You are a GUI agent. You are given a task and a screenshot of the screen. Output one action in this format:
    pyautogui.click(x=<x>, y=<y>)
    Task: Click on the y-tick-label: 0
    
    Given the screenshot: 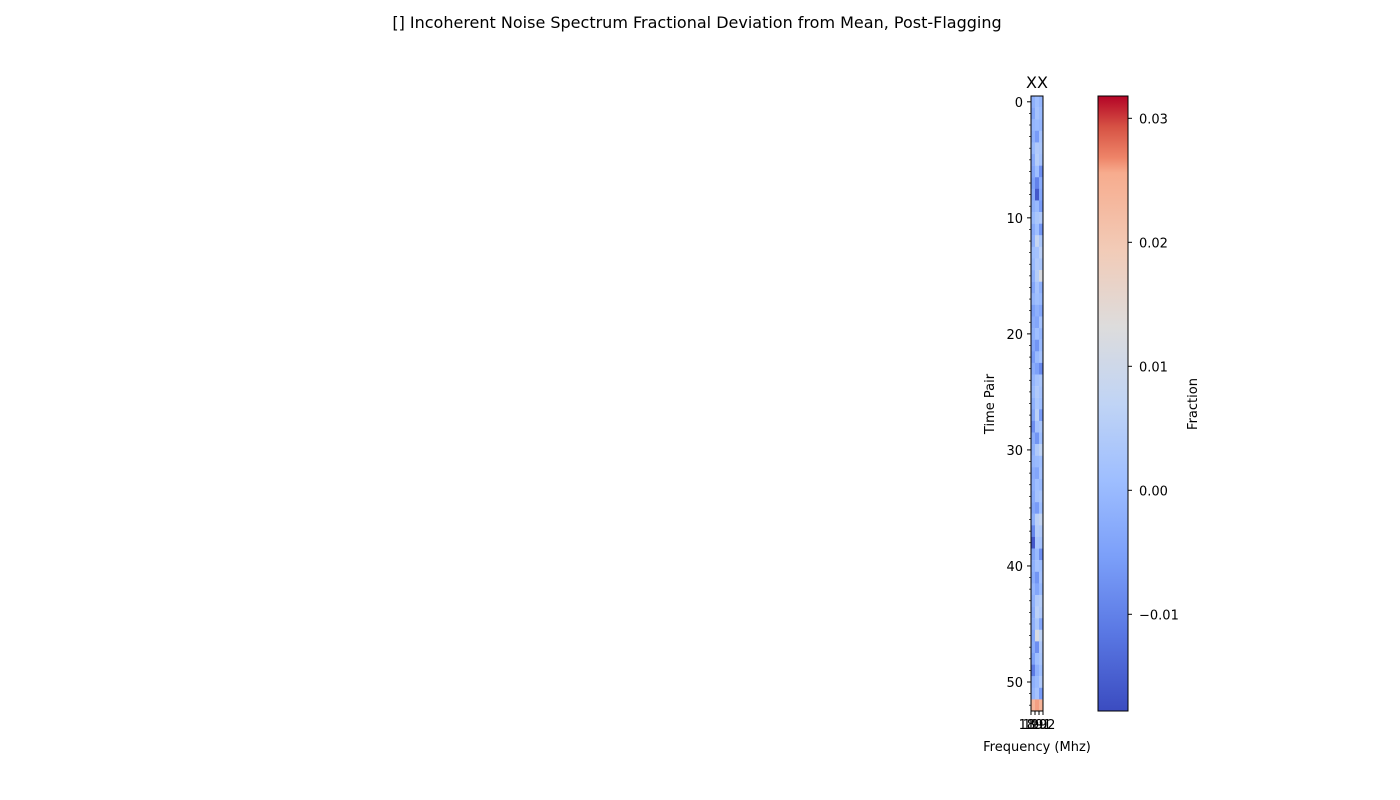 What is the action you would take?
    pyautogui.click(x=1019, y=103)
    